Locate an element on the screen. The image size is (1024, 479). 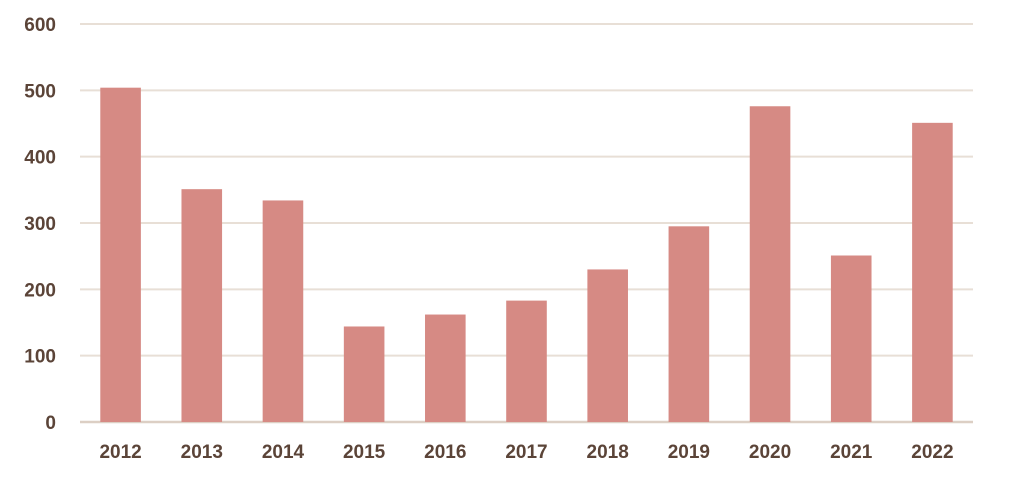
x-tick-label: 2018 is located at coordinates (608, 452).